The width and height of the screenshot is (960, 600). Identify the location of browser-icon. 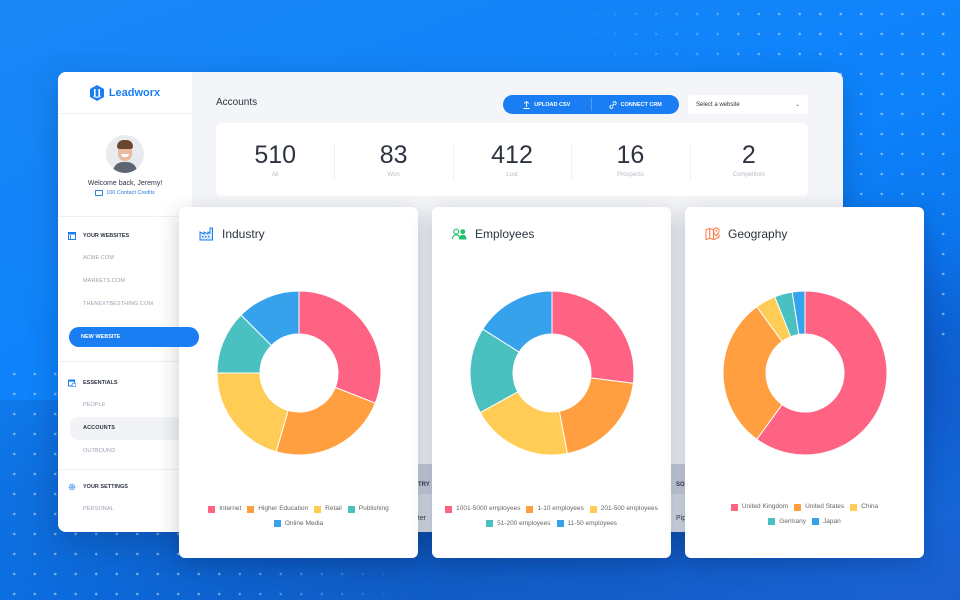
(72, 236).